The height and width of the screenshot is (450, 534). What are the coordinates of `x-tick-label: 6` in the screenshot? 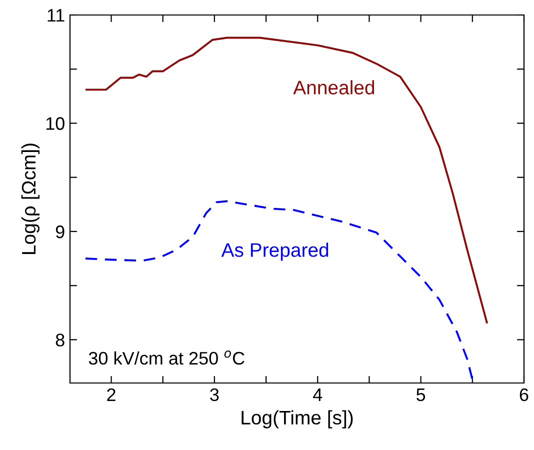 It's located at (524, 395).